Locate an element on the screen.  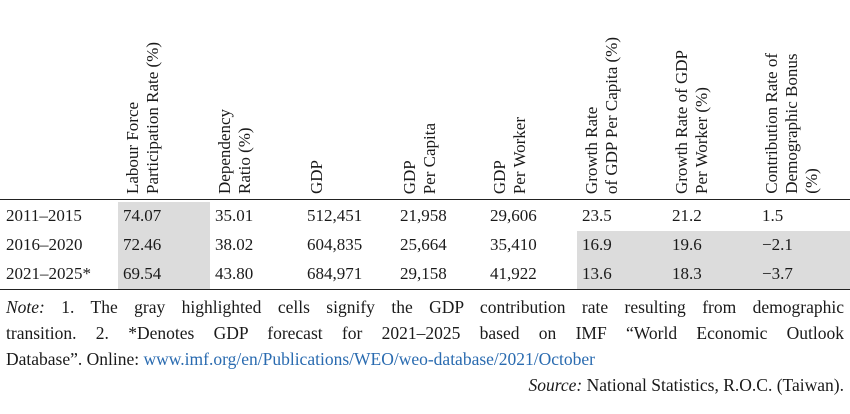
header-rule is located at coordinates (425, 199).